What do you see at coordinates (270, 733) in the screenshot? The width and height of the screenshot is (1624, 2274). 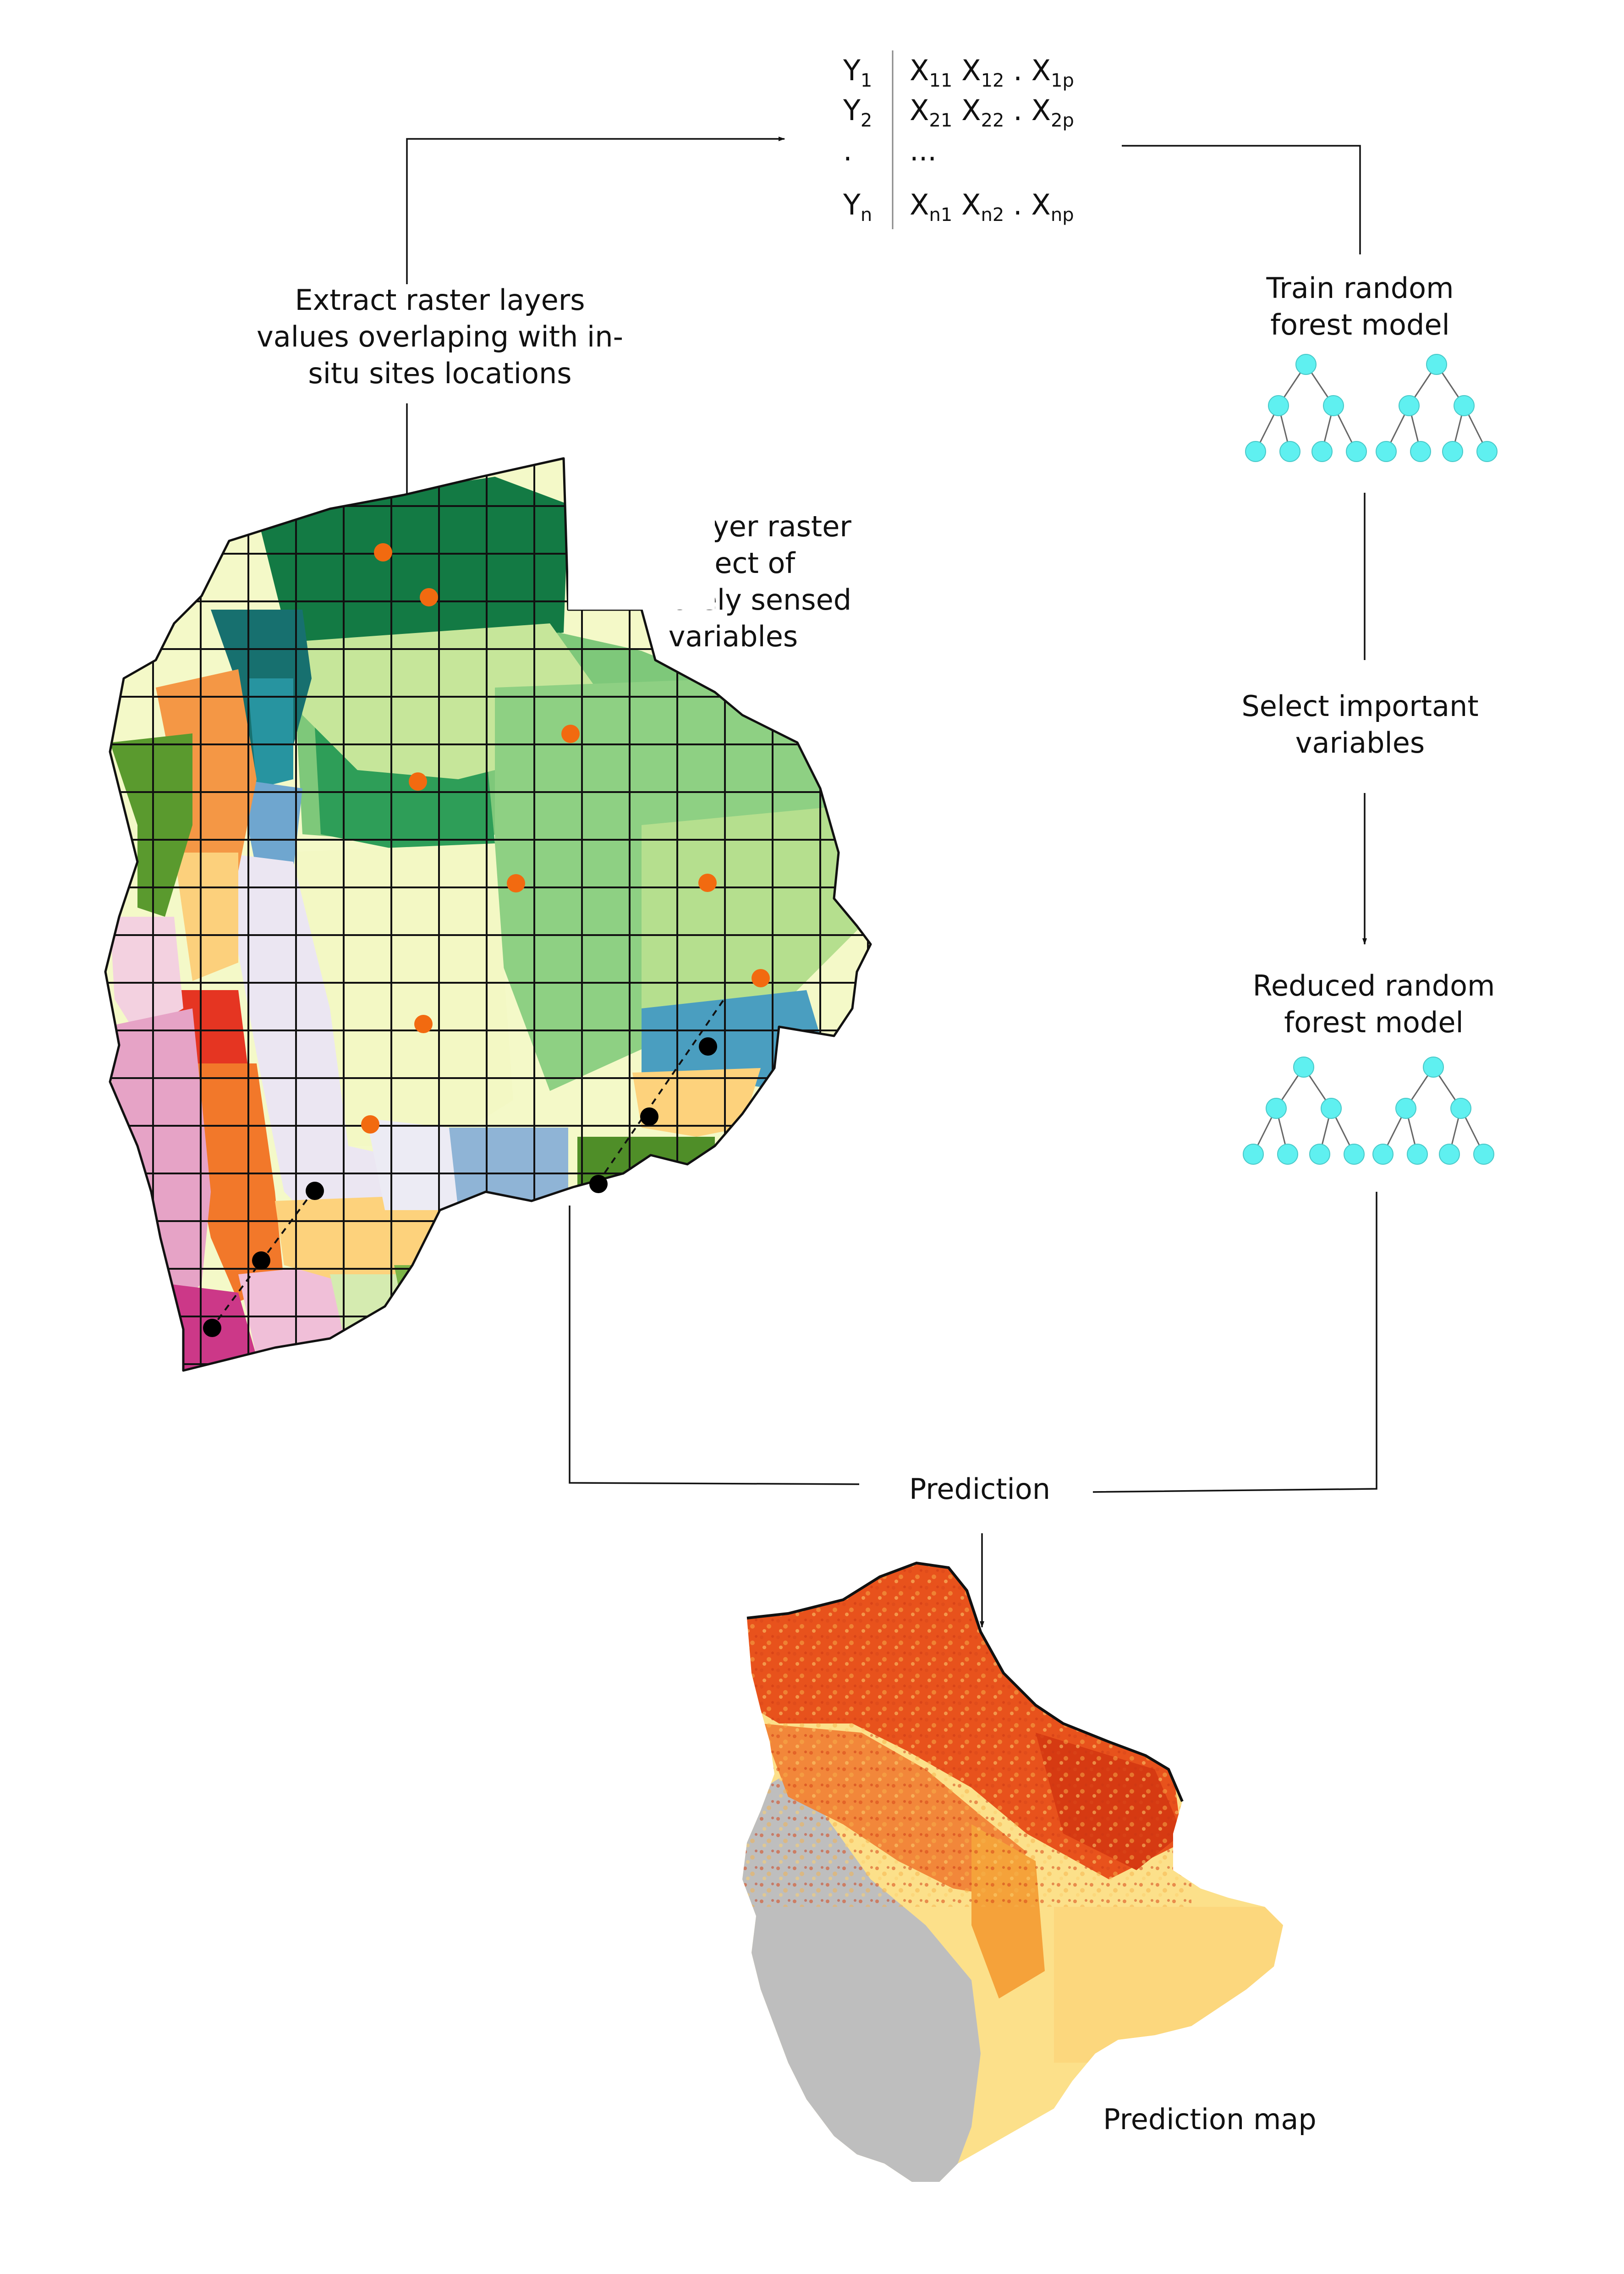 I see `zone-teal-light` at bounding box center [270, 733].